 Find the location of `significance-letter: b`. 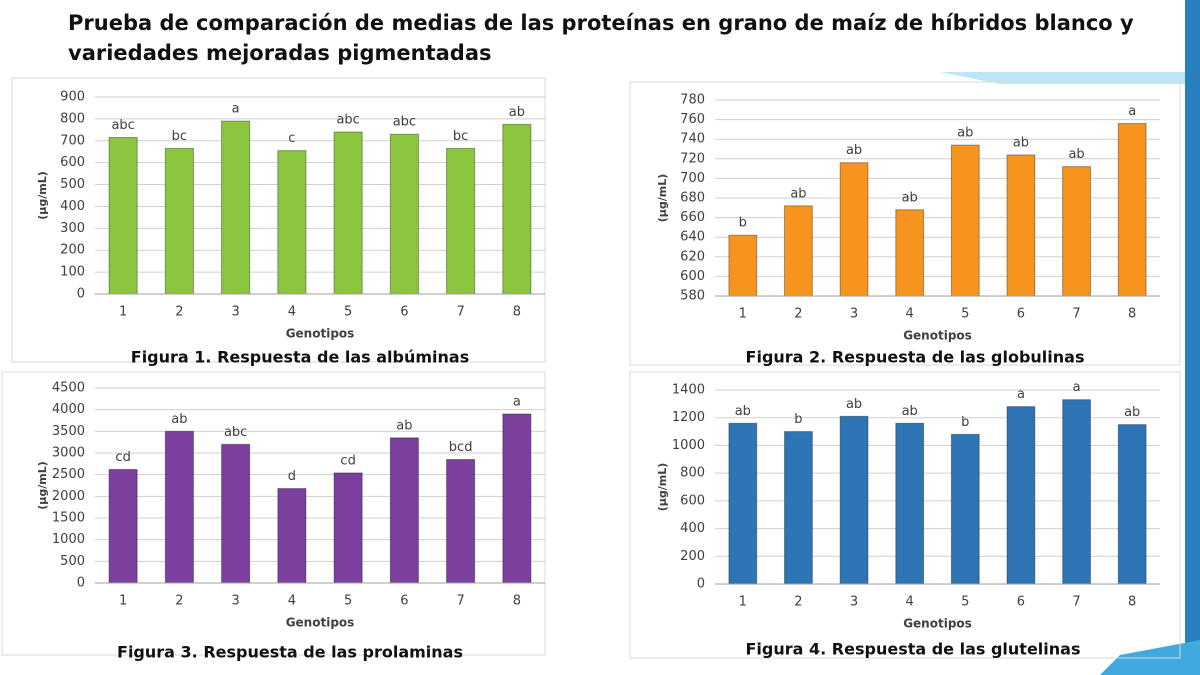

significance-letter: b is located at coordinates (798, 419).